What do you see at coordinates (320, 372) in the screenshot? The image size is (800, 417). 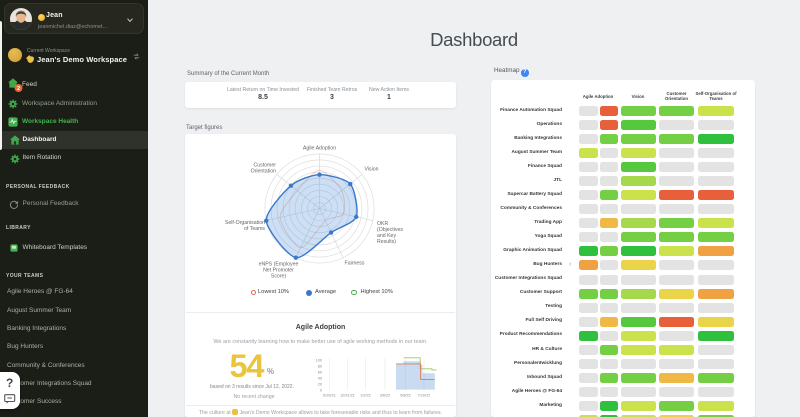 I see `svg-text: 60` at bounding box center [320, 372].